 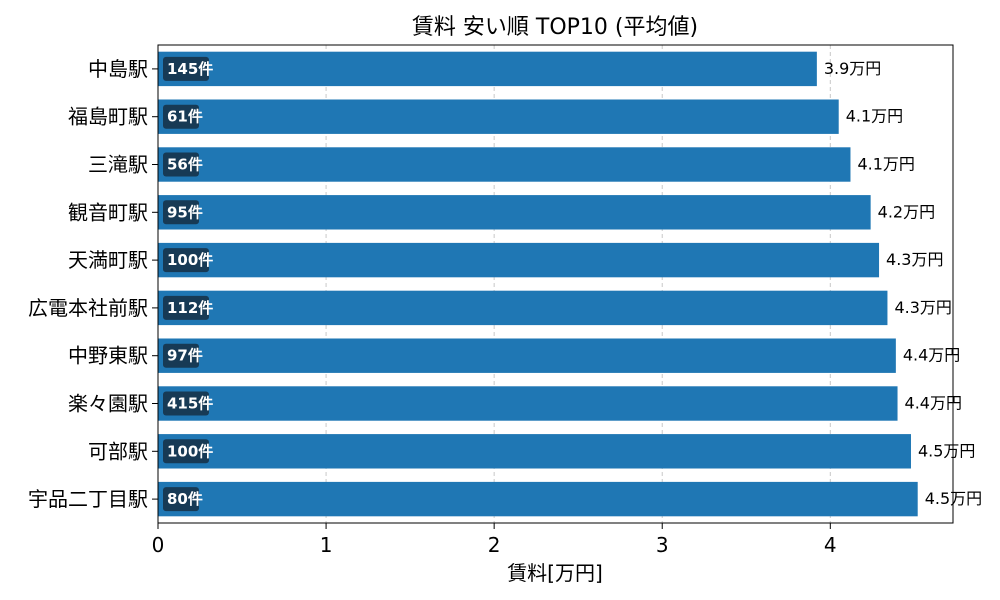 I want to click on category-label: 天満町駅, so click(x=108, y=260).